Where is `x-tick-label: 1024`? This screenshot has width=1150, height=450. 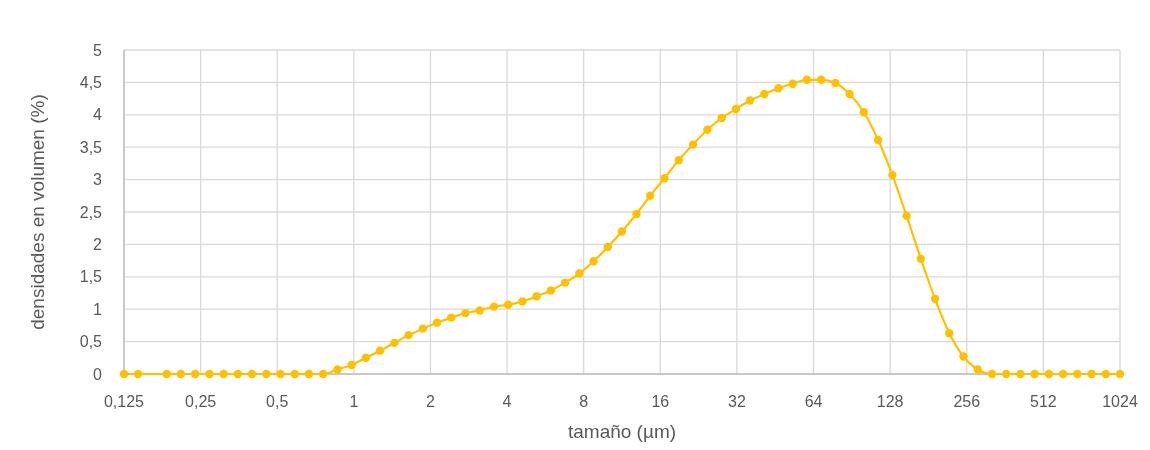 x-tick-label: 1024 is located at coordinates (1120, 401).